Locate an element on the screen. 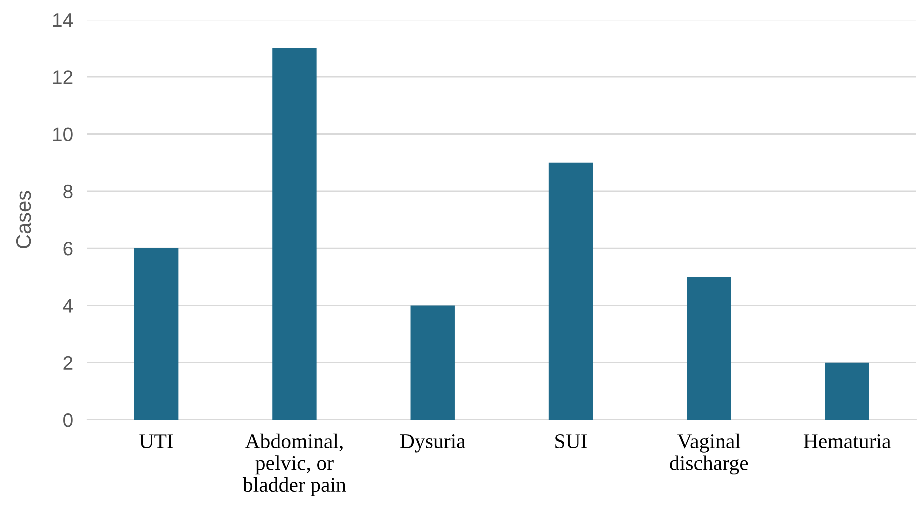 The image size is (921, 525). x-tick-label: Hematuria is located at coordinates (847, 441).